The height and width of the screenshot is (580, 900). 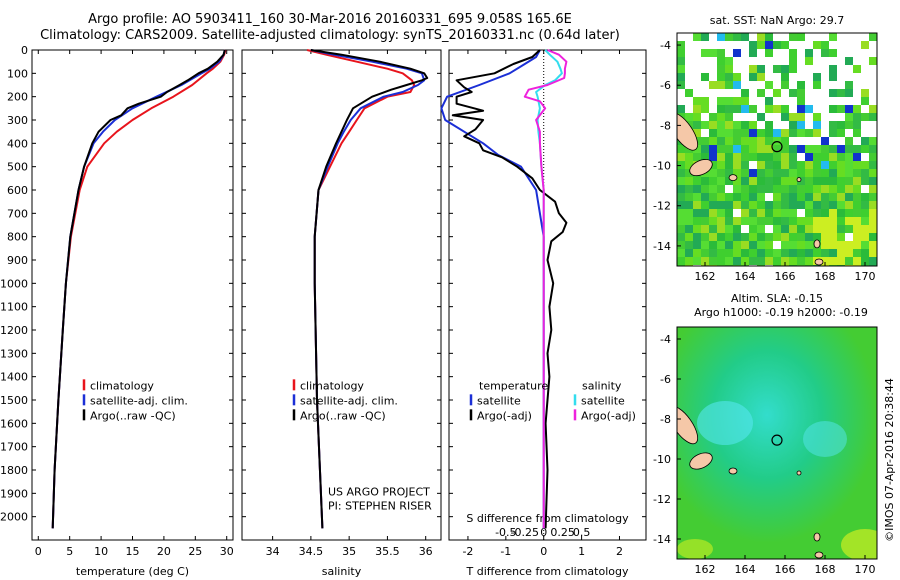 I want to click on x-tick-label: 162, so click(x=705, y=569).